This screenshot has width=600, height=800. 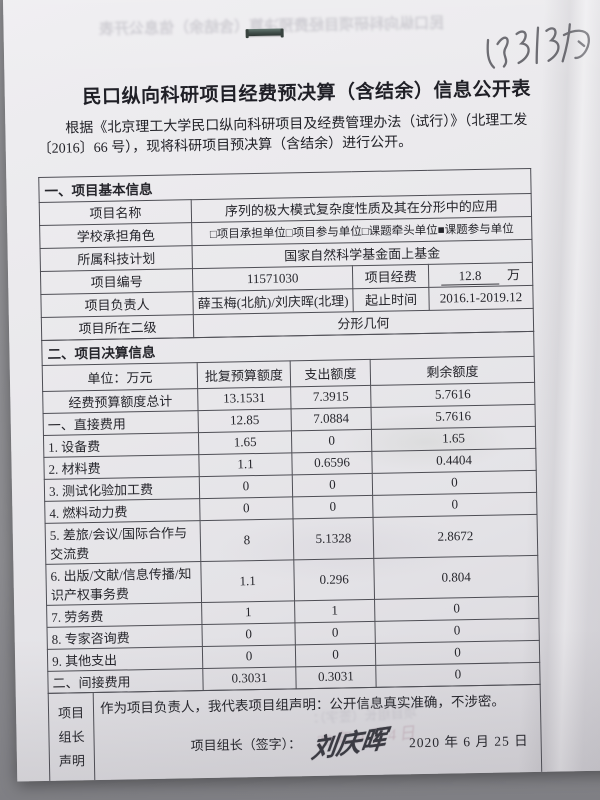 I want to click on pi-label: 项目负责人, so click(x=117, y=304).